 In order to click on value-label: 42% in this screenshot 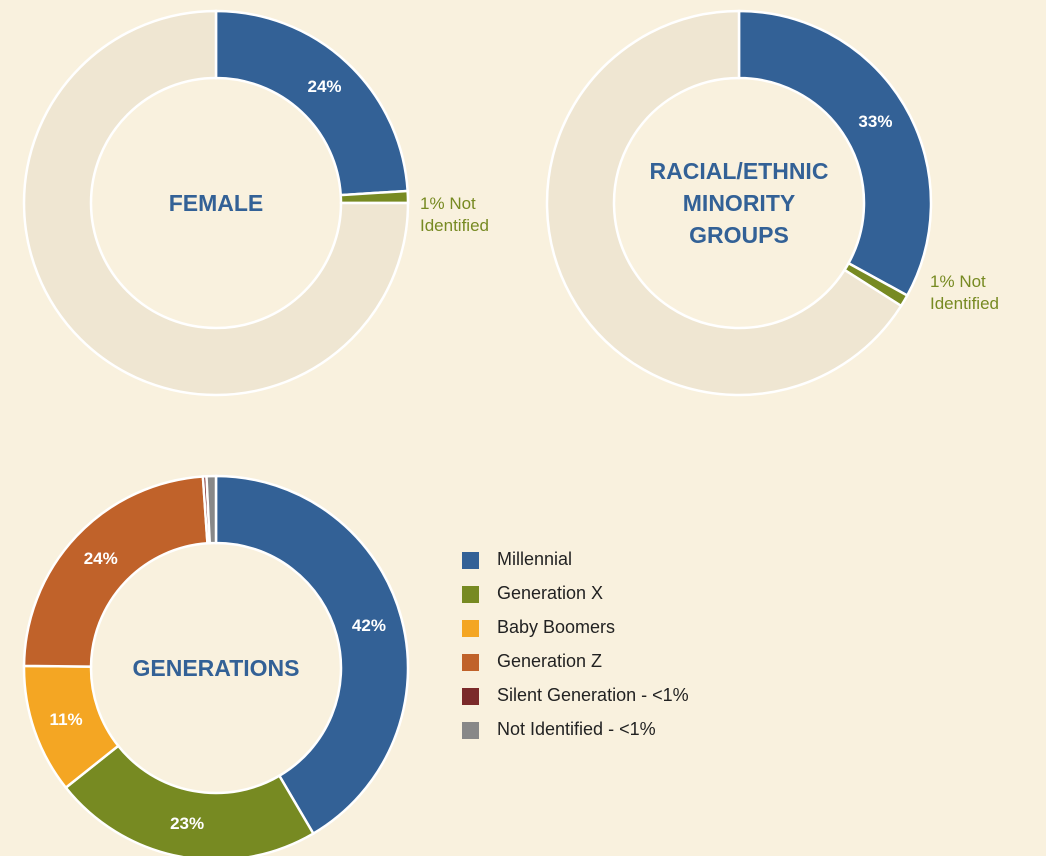, I will do `click(368, 626)`.